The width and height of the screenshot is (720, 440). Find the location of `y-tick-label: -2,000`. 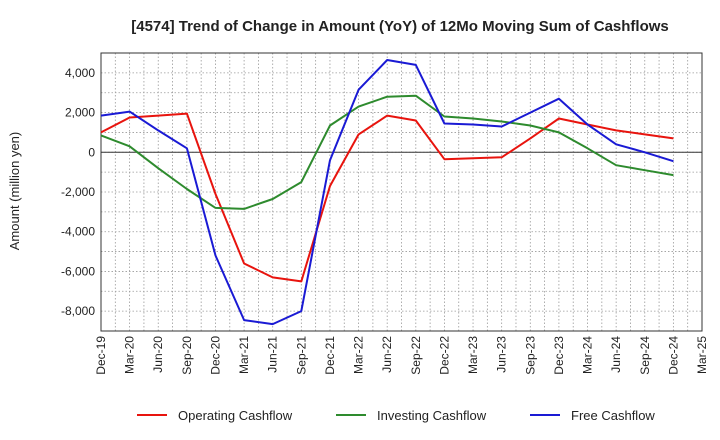

y-tick-label: -2,000 is located at coordinates (78, 192).